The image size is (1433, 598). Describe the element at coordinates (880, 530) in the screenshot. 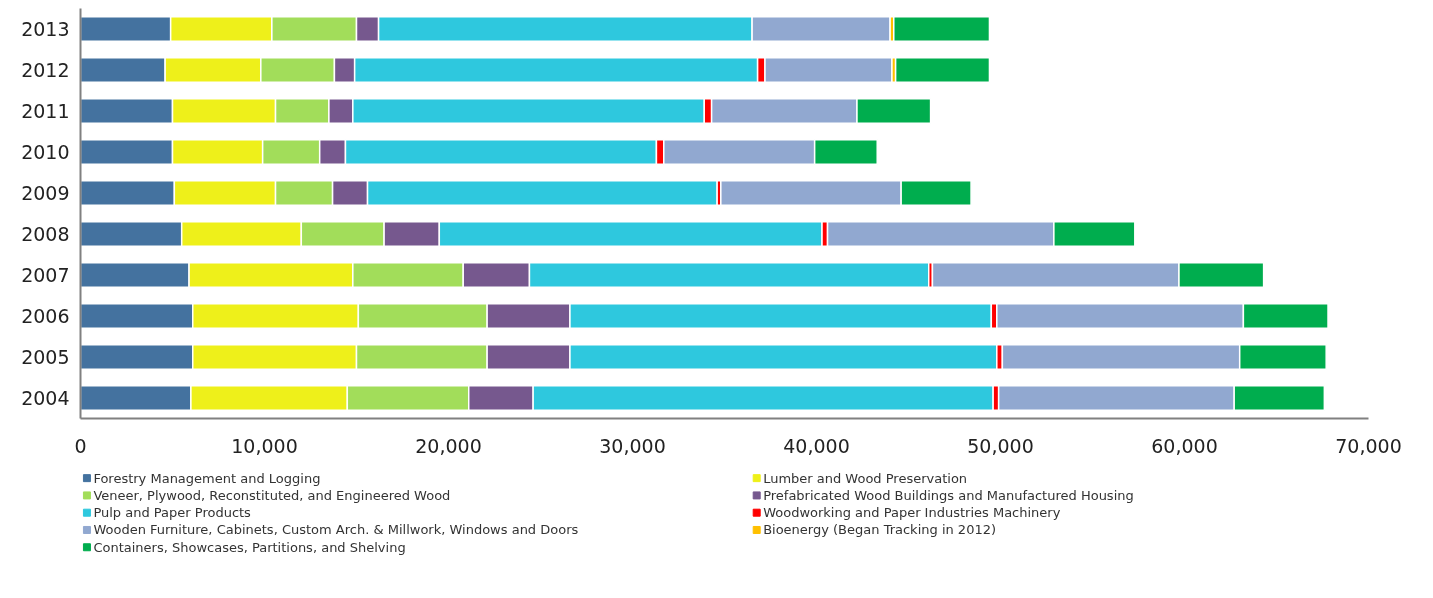

I see `legend-label: Bioenergy (Began Tracking in 2012)` at that location.